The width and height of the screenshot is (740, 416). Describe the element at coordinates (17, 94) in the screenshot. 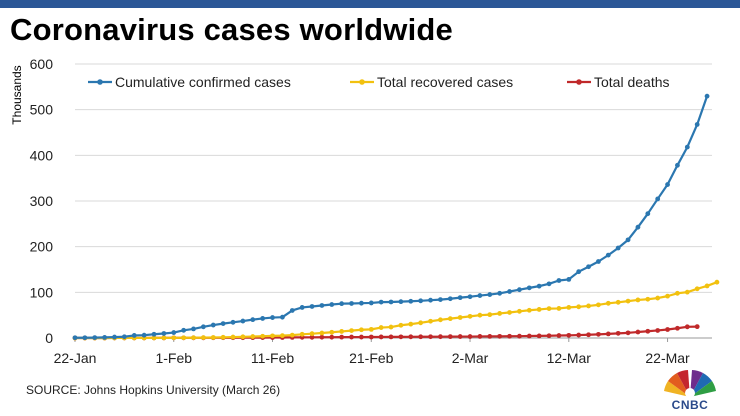

I see `y-axis-label: Thousands` at that location.